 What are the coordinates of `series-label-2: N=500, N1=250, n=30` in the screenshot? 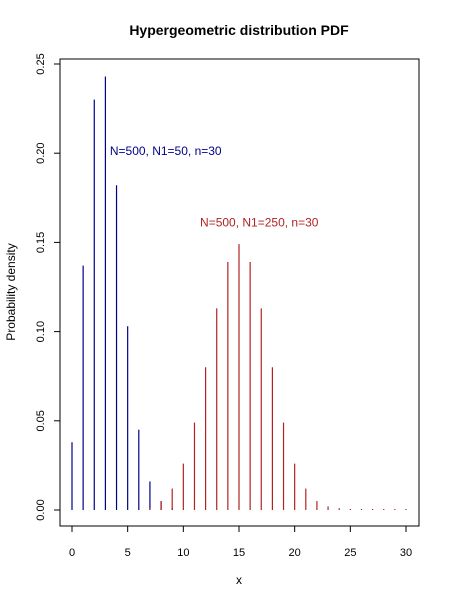 It's located at (259, 222).